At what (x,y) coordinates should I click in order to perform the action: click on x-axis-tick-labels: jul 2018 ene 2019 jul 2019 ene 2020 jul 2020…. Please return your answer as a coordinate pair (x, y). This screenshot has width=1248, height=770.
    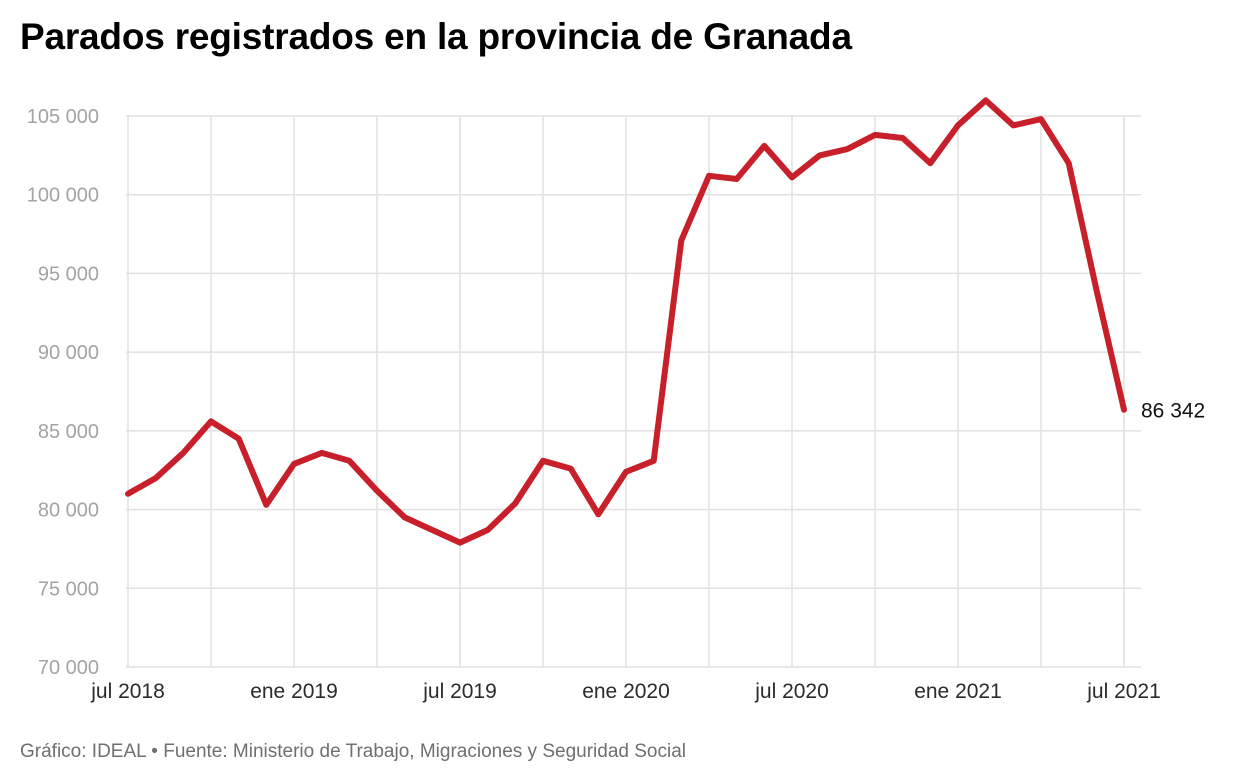
    Looking at the image, I should click on (625, 691).